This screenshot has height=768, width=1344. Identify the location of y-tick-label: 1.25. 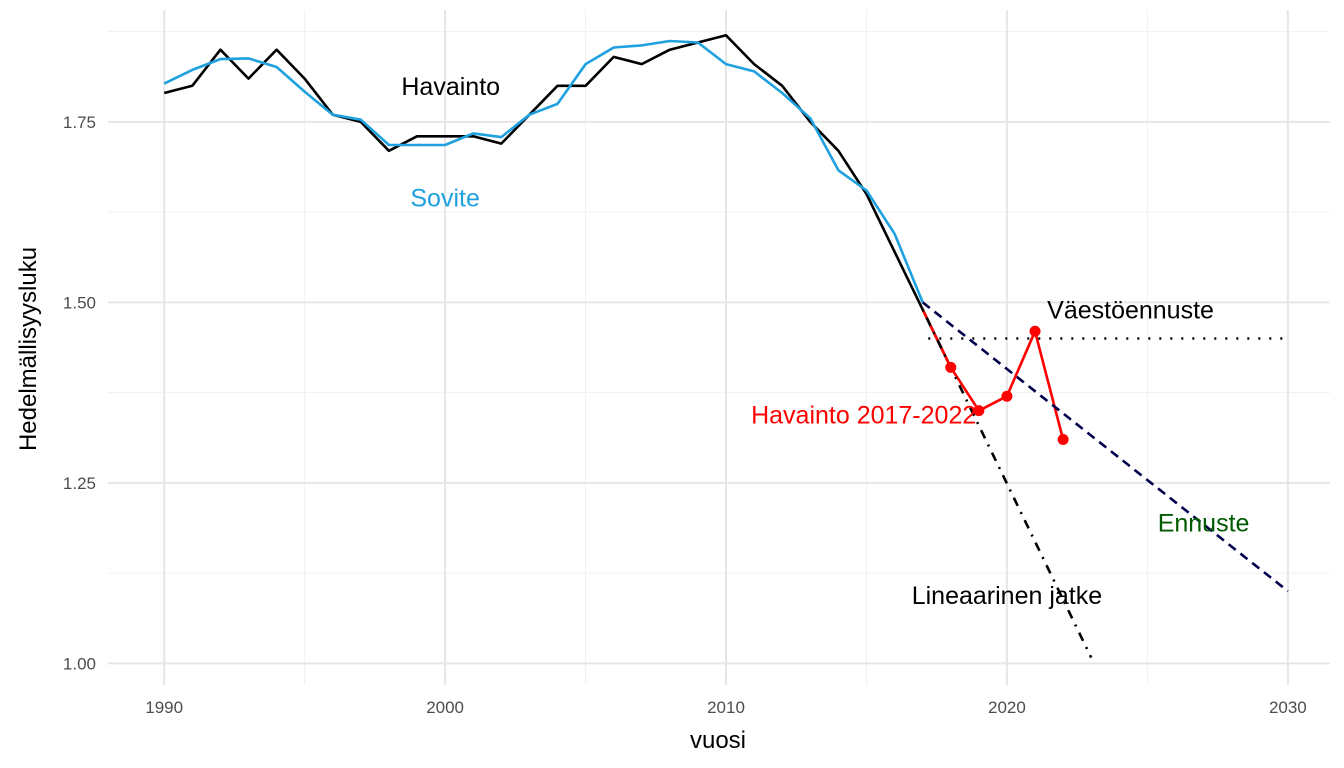
(79, 483).